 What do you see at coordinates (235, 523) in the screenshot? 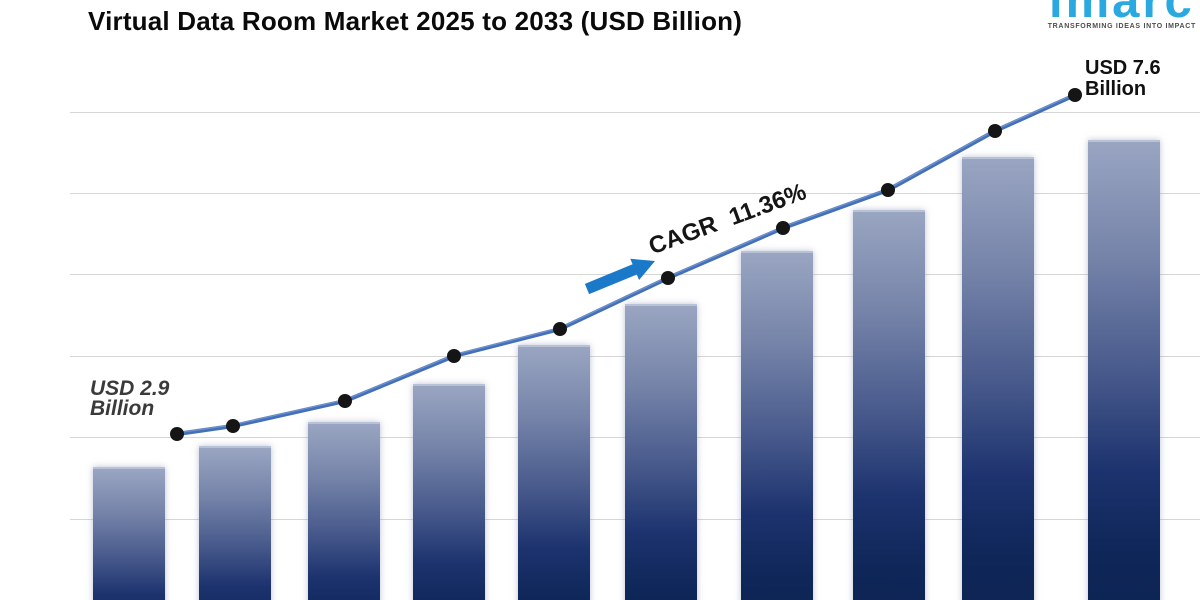
I see `bar-2025` at bounding box center [235, 523].